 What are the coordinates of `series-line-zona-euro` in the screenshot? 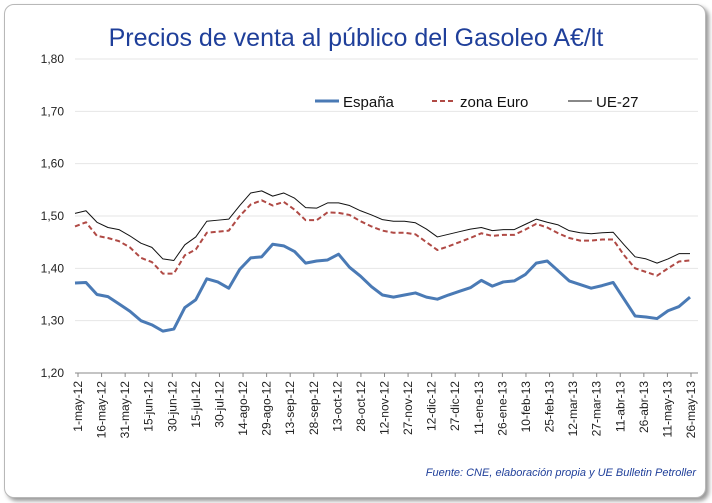 It's located at (382, 238).